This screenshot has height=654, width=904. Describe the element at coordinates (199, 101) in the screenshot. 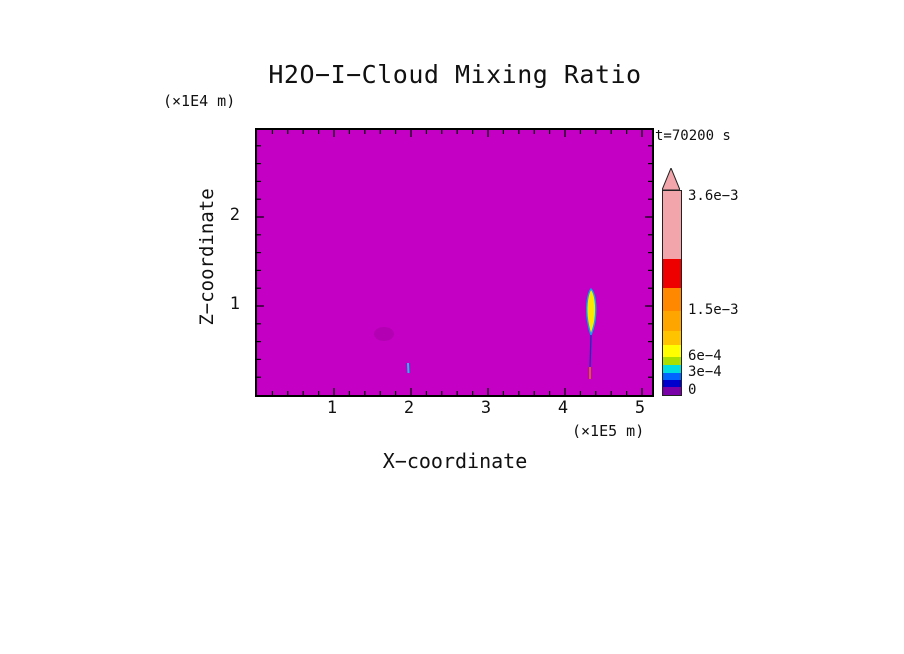

I see `y-axis-unit-label: (×1E4 m)` at that location.